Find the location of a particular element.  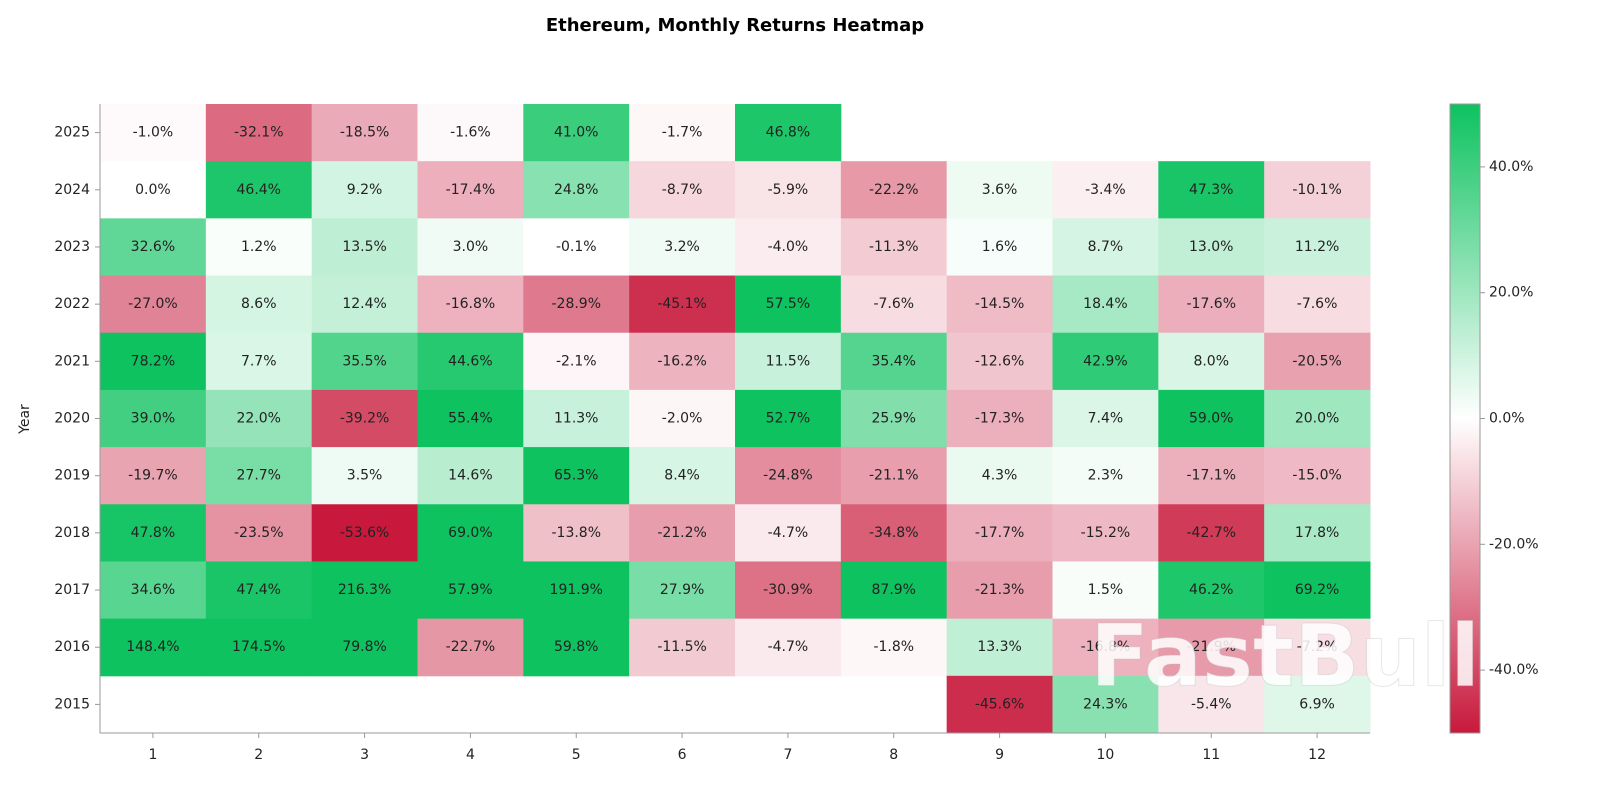

cell-label: -7.6% is located at coordinates (893, 304).